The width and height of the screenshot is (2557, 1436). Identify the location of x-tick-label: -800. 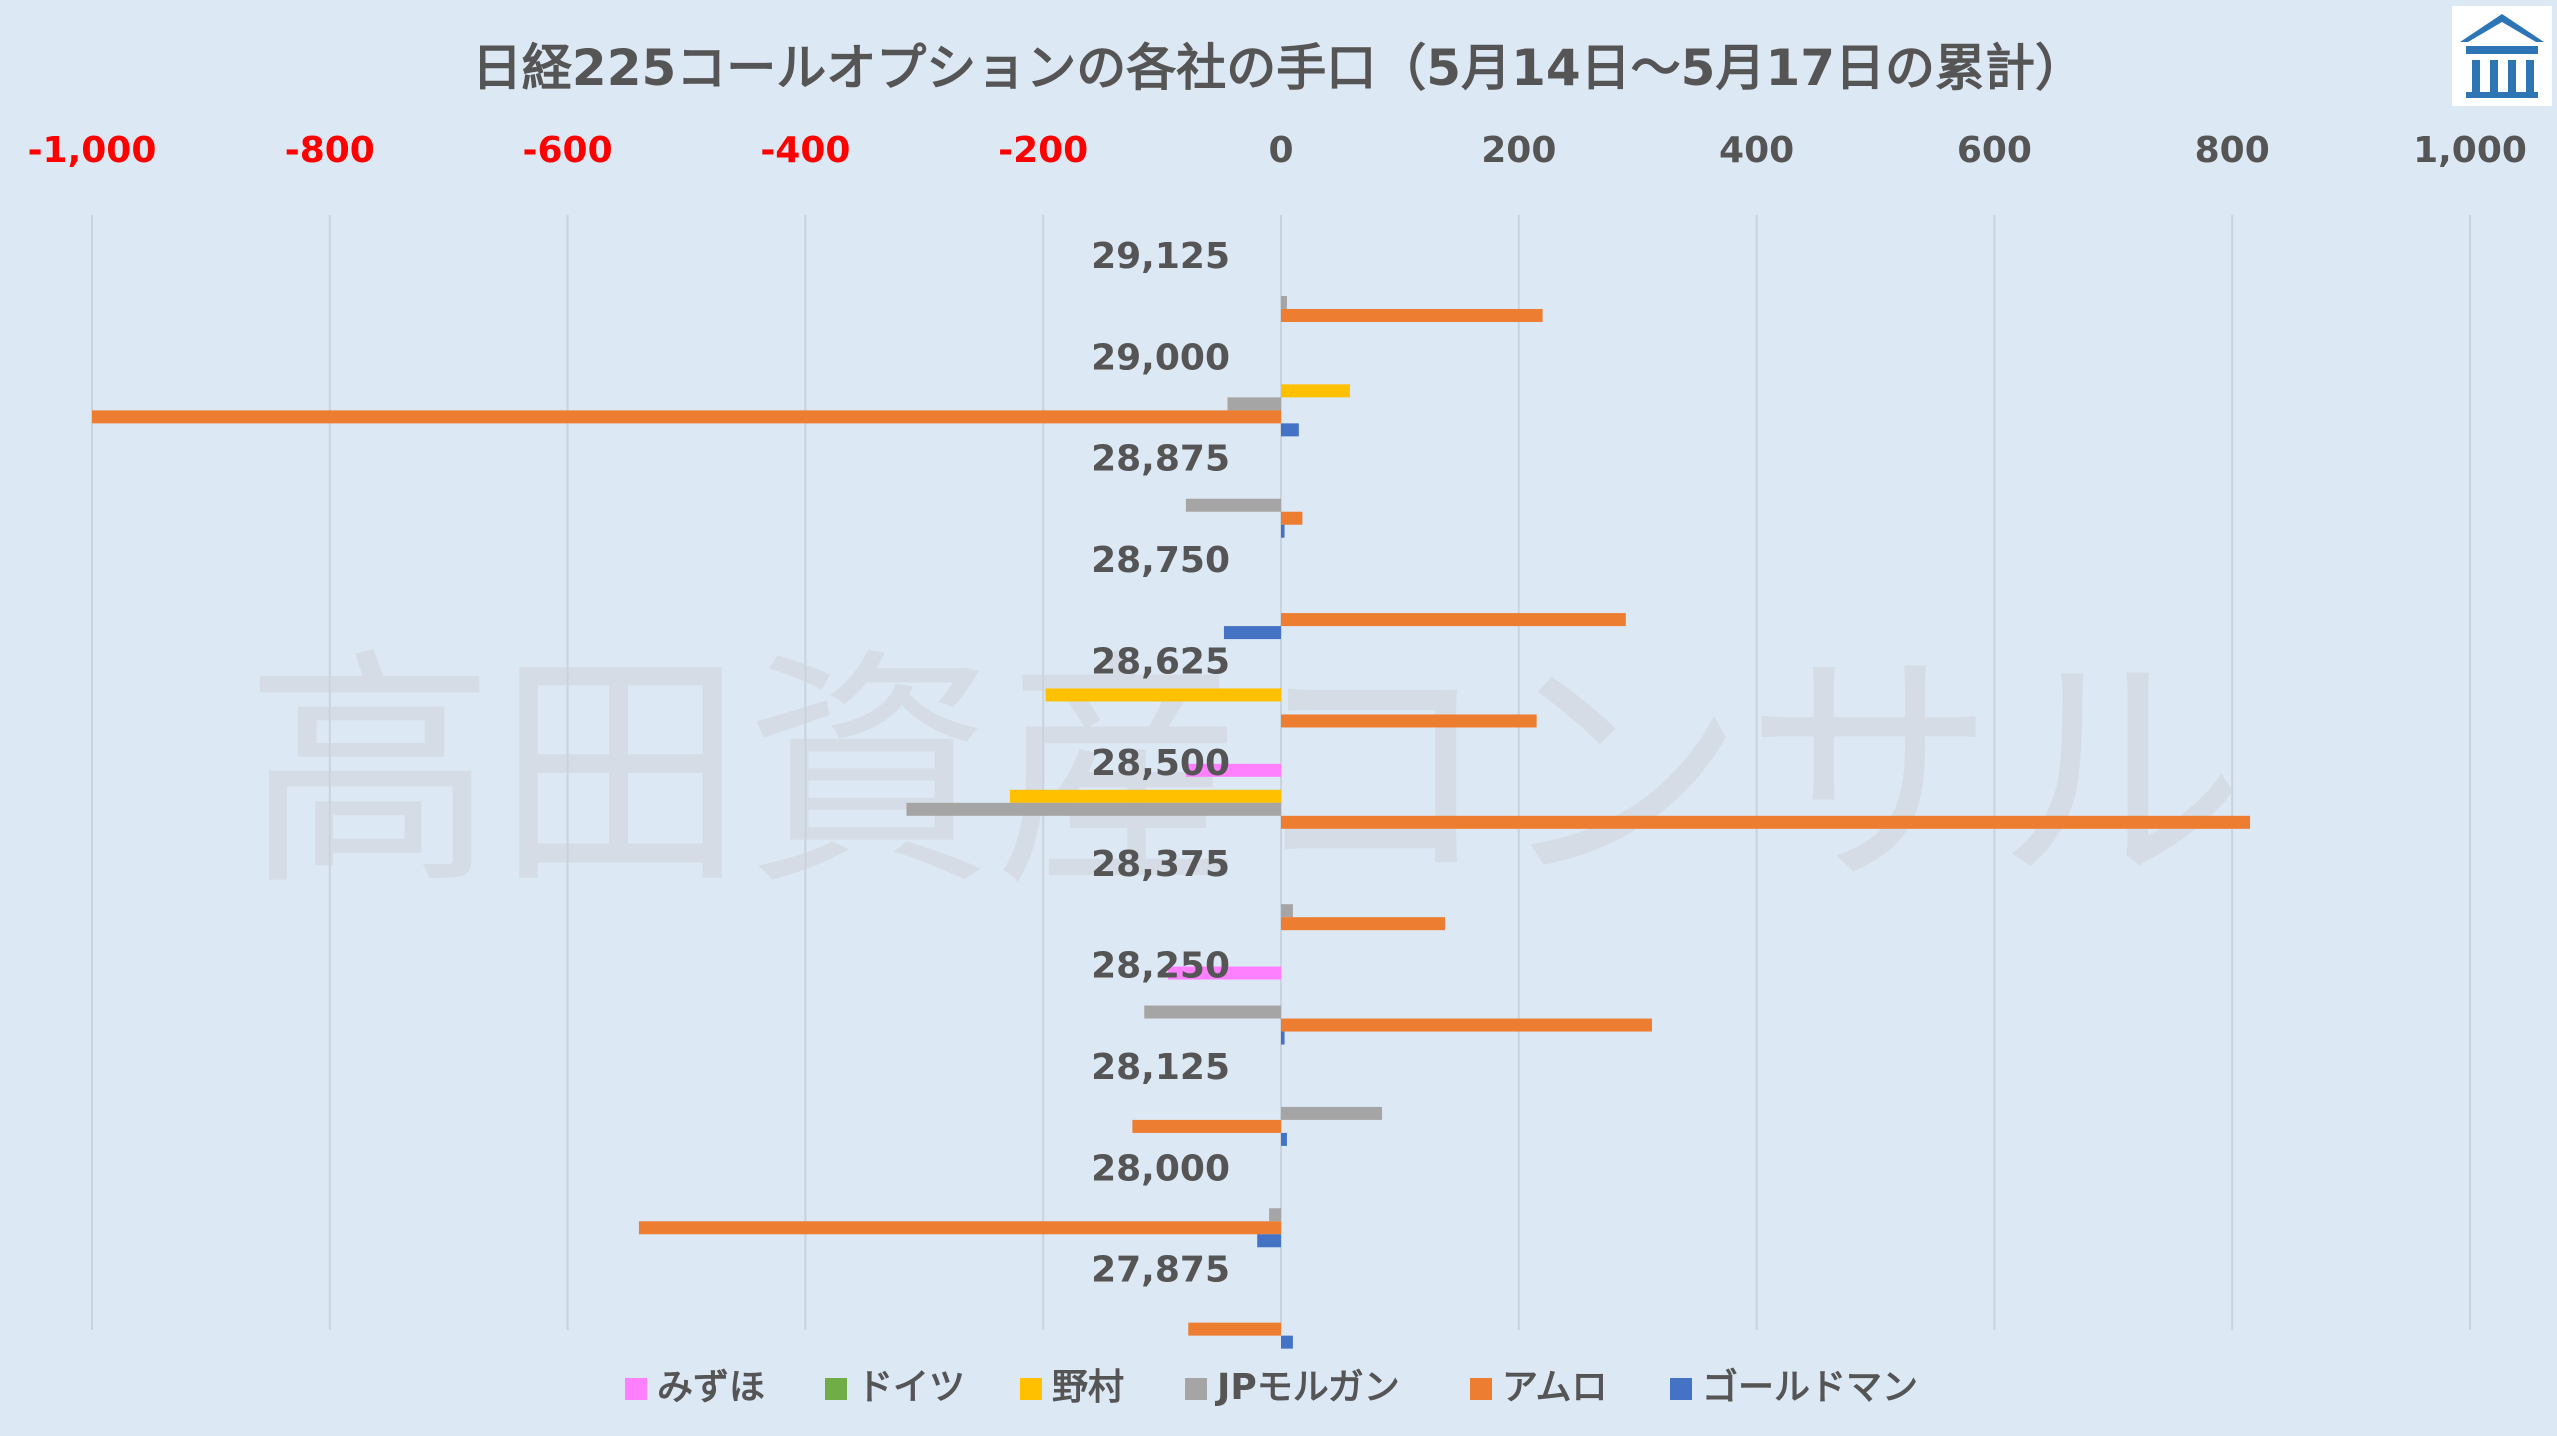
(330, 150).